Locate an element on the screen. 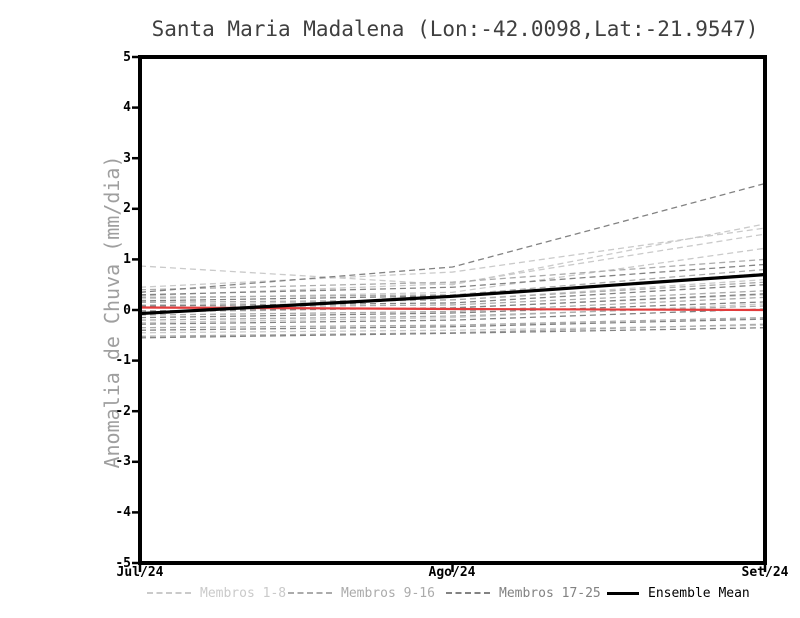 This screenshot has height=618, width=800. legend-item-membros-17-25: Membros 17-25 is located at coordinates (523, 593).